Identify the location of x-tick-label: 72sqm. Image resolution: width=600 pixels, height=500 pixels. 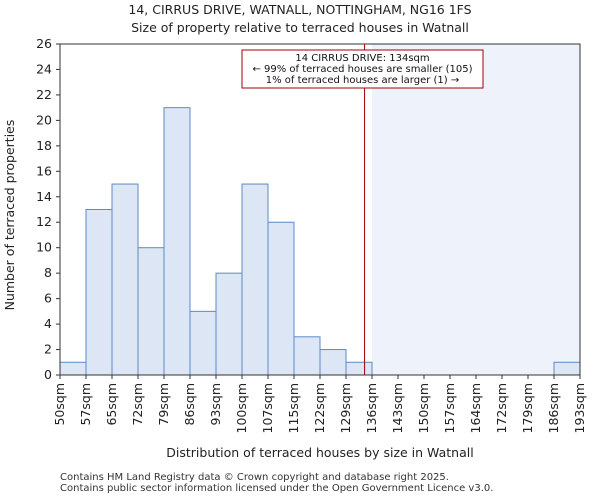
(137, 404).